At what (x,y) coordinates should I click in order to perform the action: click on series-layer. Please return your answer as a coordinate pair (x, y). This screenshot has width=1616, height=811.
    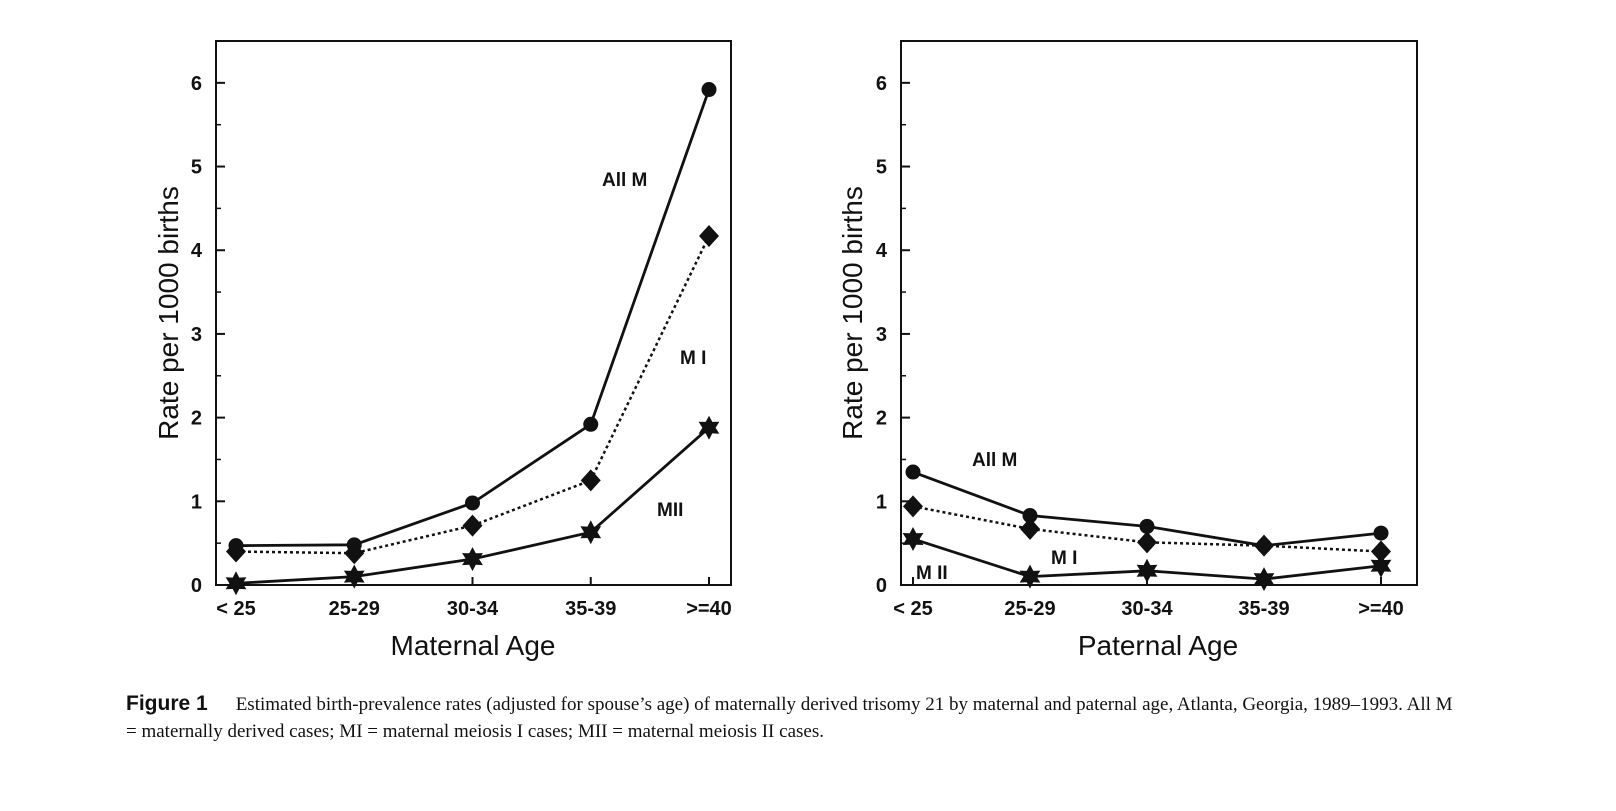
    Looking at the image, I should click on (1147, 528).